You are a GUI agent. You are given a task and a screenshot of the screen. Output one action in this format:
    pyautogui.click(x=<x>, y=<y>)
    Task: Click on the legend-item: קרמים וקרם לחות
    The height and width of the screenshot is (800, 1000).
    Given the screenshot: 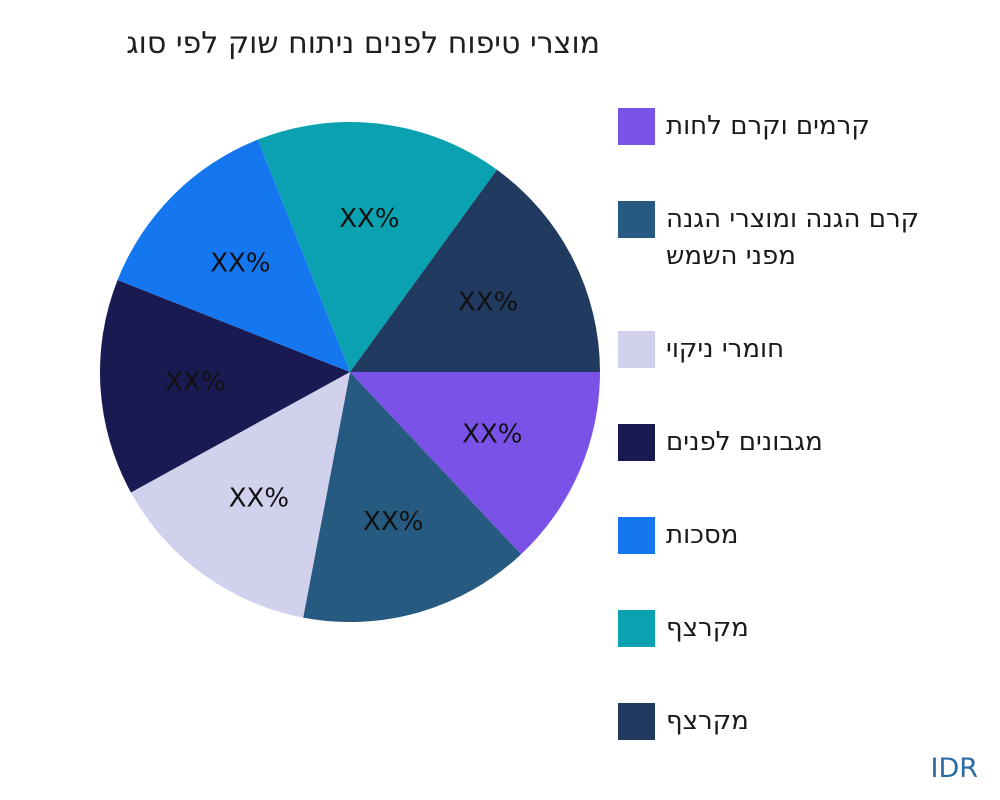 What is the action you would take?
    pyautogui.click(x=806, y=126)
    